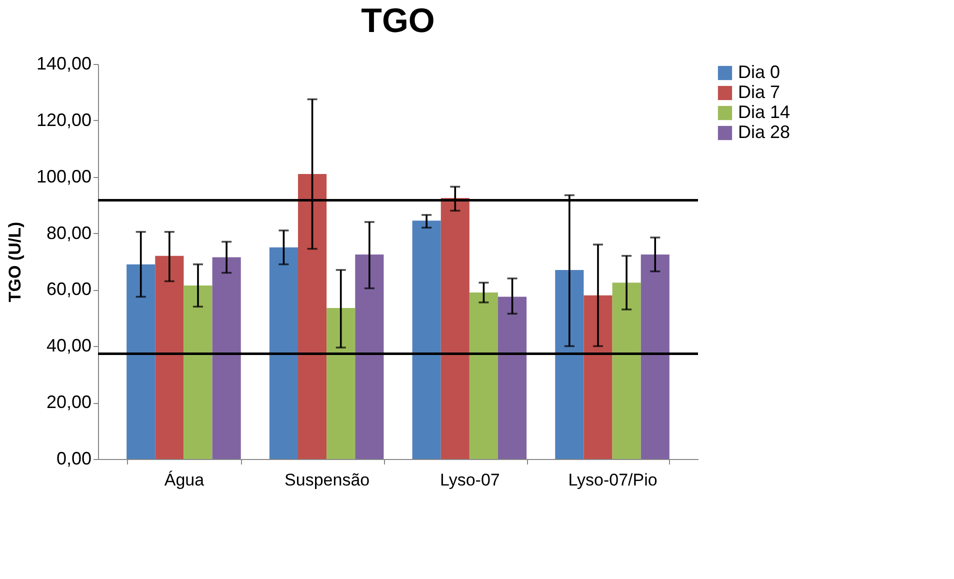 The image size is (954, 579). I want to click on legend-label: Dia 0, so click(759, 72).